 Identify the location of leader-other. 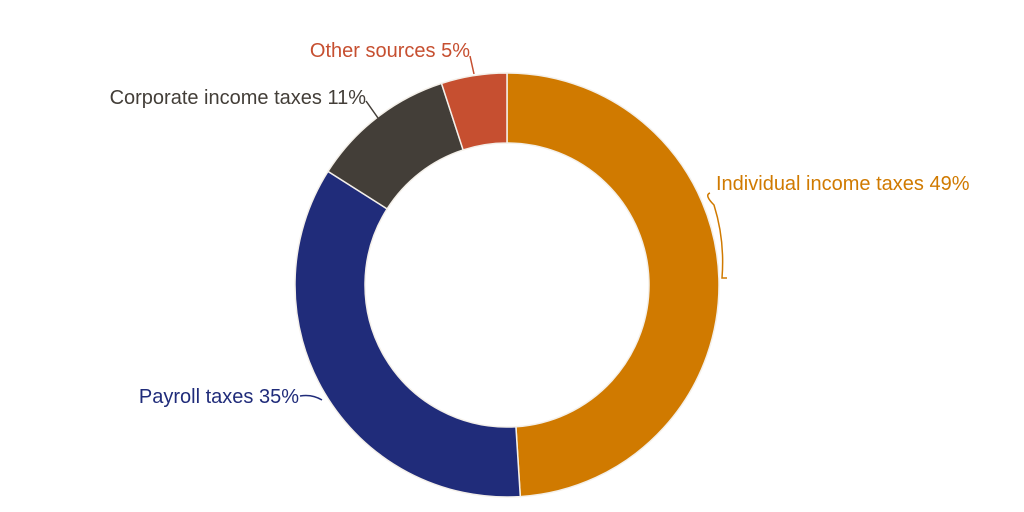
(472, 65).